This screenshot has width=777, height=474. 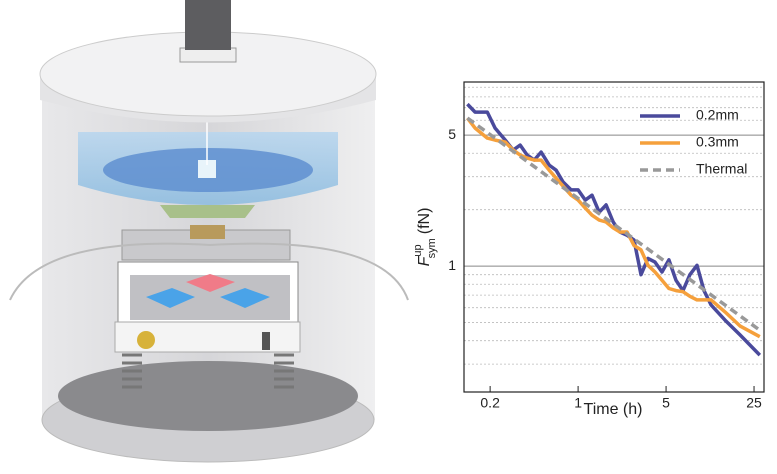 I want to click on y-tick-label: 5, so click(x=452, y=134).